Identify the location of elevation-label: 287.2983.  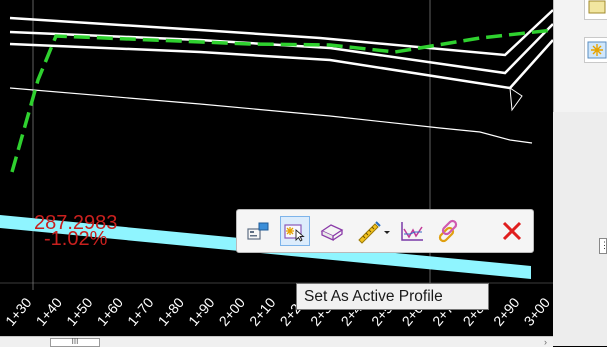
(75, 223).